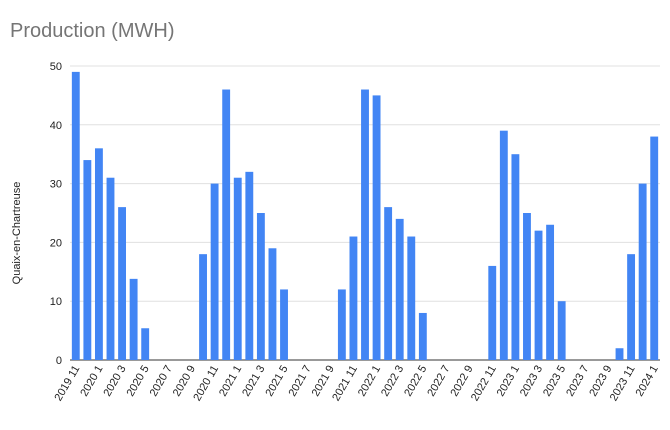 This screenshot has height=430, width=670. Describe the element at coordinates (56, 185) in the screenshot. I see `y-tick-label: 30` at that location.